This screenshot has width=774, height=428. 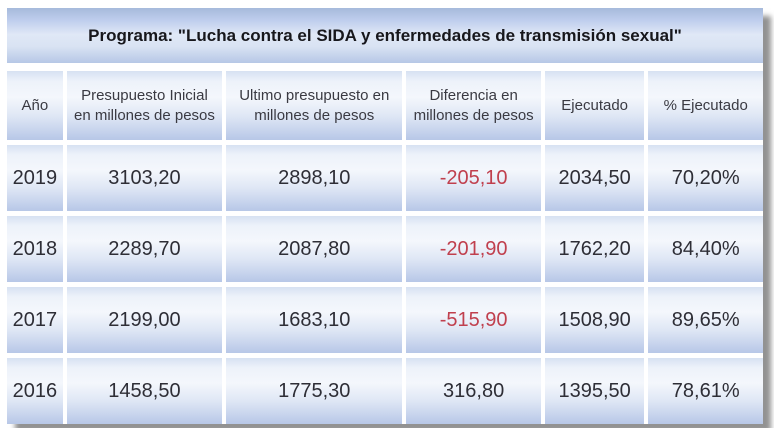 I want to click on value-cell: -201,90, so click(x=473, y=249).